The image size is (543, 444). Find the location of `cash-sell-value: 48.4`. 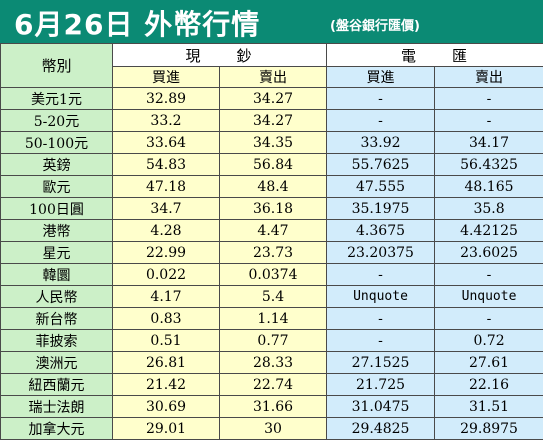

cash-sell-value: 48.4 is located at coordinates (273, 186).